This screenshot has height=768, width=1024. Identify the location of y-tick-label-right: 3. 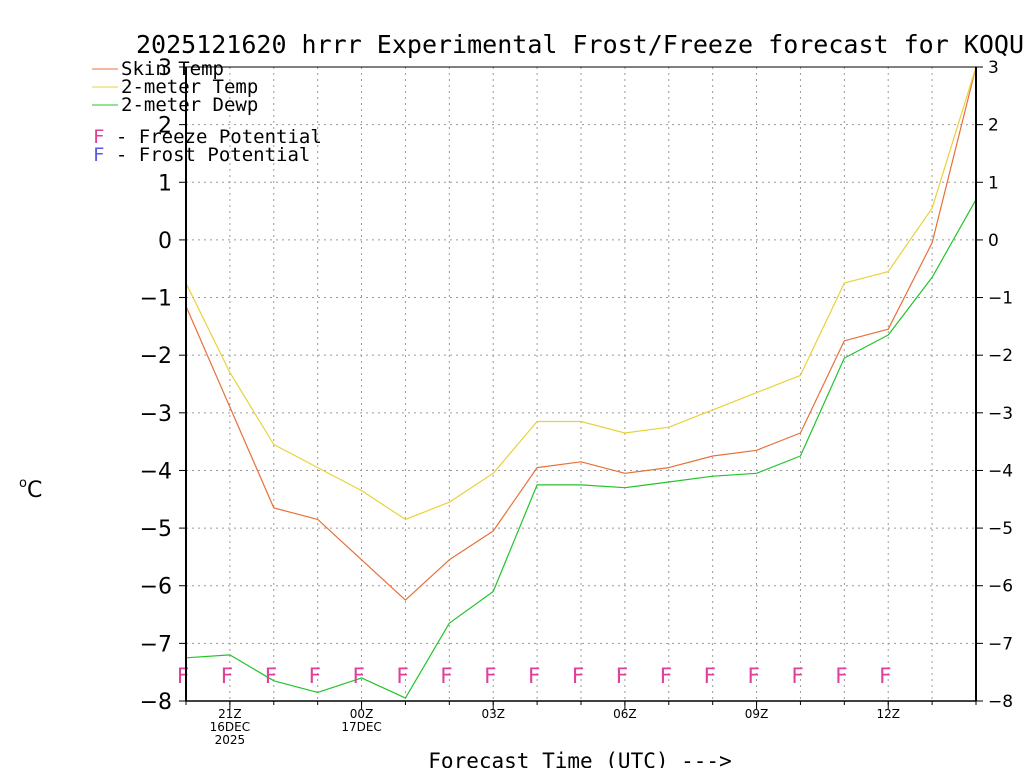
(993, 68).